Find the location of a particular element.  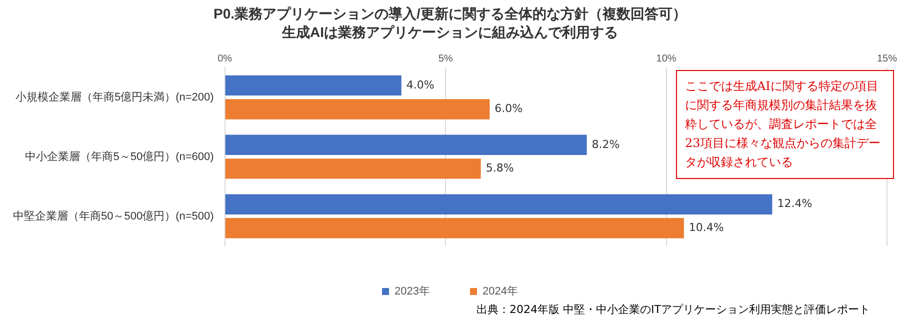

x-tick-label: 0% is located at coordinates (225, 58).